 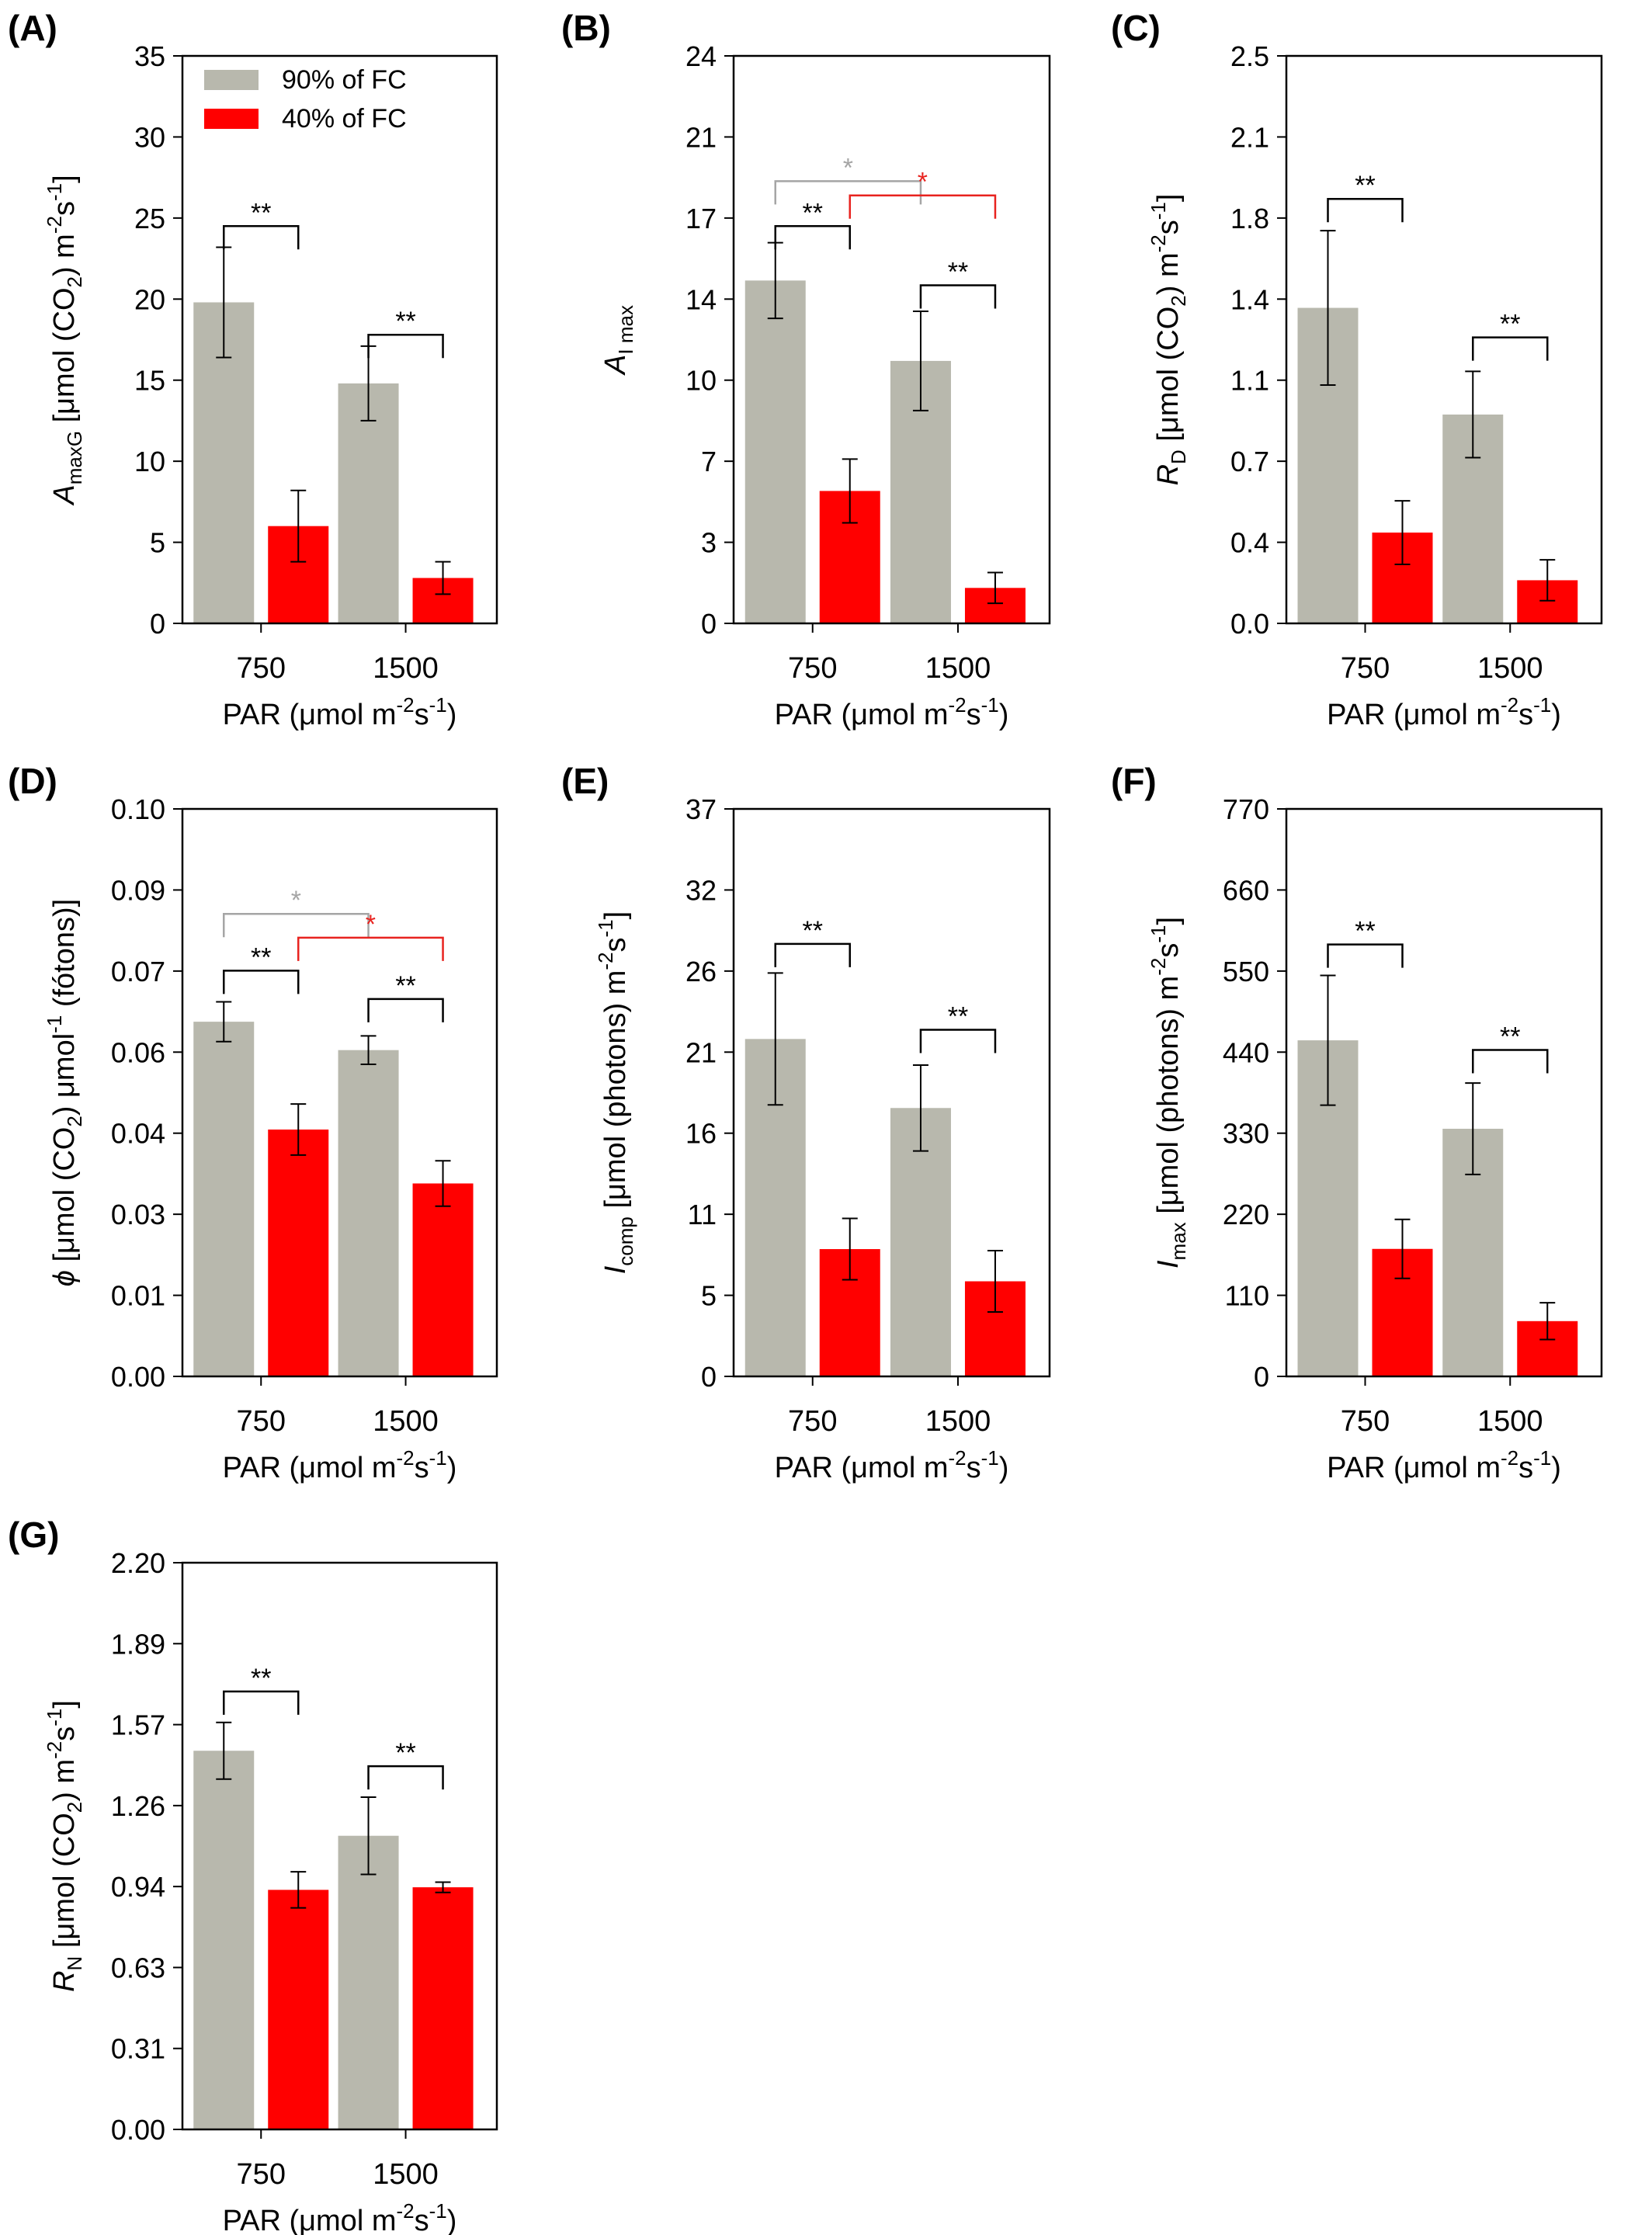 I want to click on y-tick-label: 0.06, so click(x=138, y=1052).